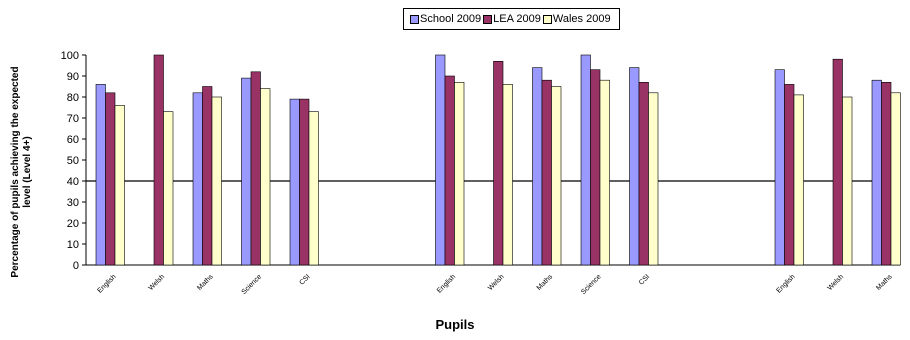 This screenshot has width=910, height=340. What do you see at coordinates (73, 224) in the screenshot?
I see `y-tick-label: 20` at bounding box center [73, 224].